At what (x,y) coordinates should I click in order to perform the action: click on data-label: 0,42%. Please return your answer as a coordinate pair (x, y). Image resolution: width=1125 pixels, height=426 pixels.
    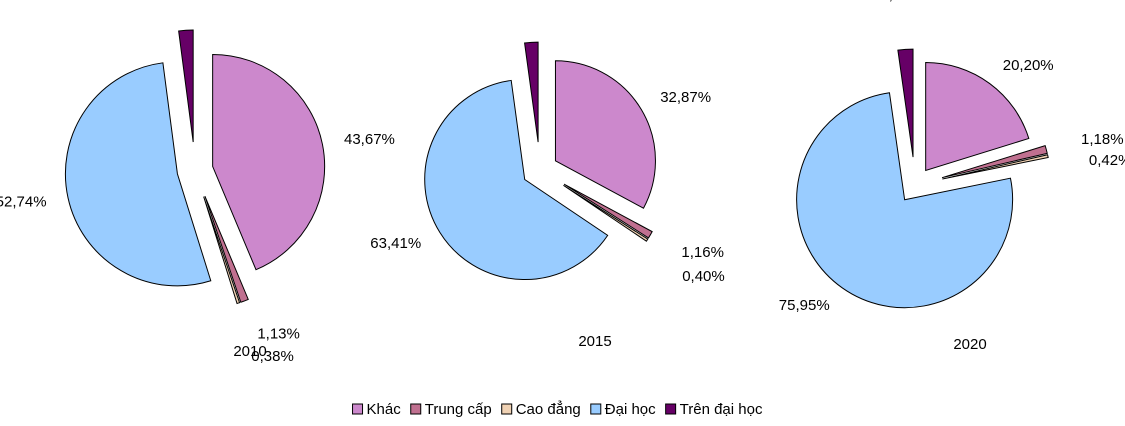
    Looking at the image, I should click on (1107, 160).